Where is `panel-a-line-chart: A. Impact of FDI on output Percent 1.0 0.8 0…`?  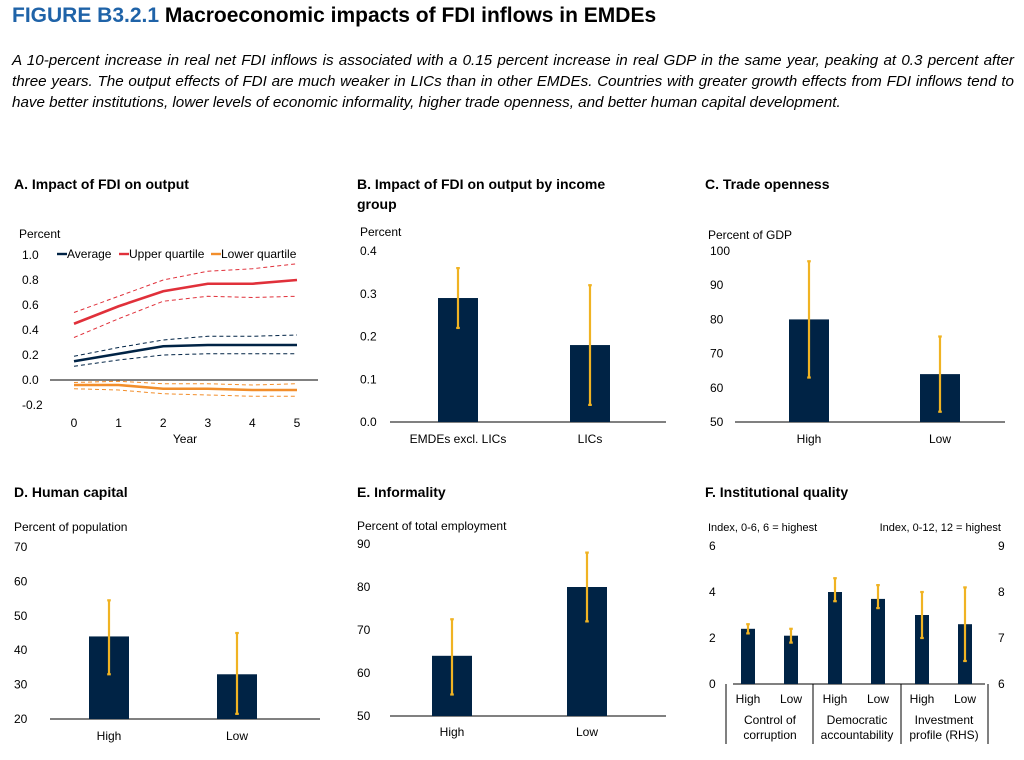 panel-a-line-chart: A. Impact of FDI on output Percent 1.0 0.8 0… is located at coordinates (166, 311).